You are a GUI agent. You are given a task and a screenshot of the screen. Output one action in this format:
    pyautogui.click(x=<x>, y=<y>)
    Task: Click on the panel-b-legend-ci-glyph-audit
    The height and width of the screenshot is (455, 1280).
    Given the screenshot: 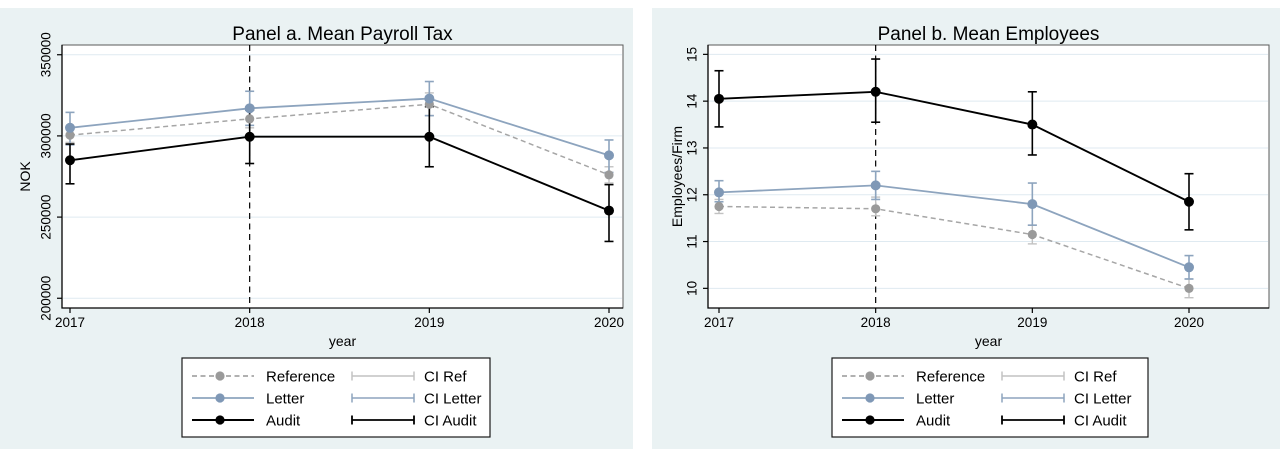 What is the action you would take?
    pyautogui.click(x=1033, y=420)
    